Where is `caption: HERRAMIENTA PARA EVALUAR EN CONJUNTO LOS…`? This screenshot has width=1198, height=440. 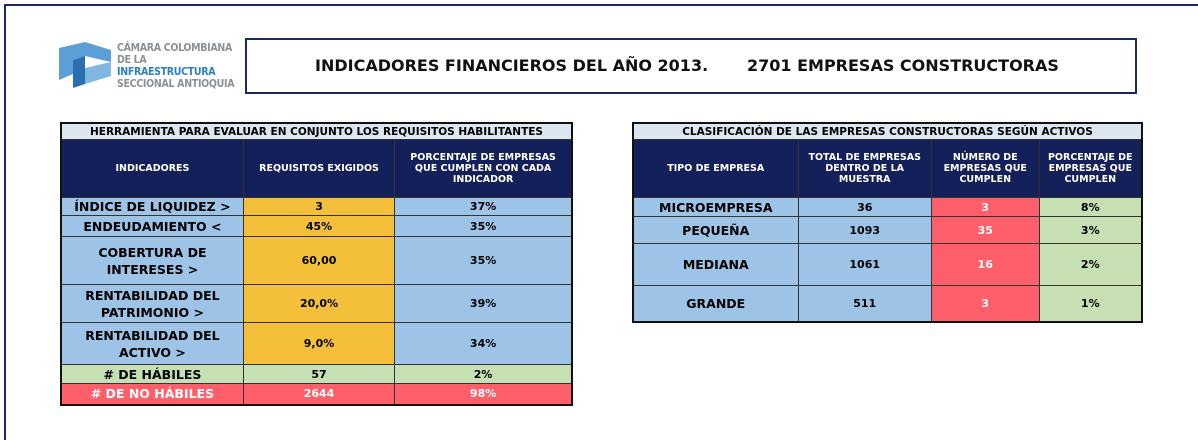
caption: HERRAMIENTA PARA EVALUAR EN CONJUNTO LOS… is located at coordinates (316, 131).